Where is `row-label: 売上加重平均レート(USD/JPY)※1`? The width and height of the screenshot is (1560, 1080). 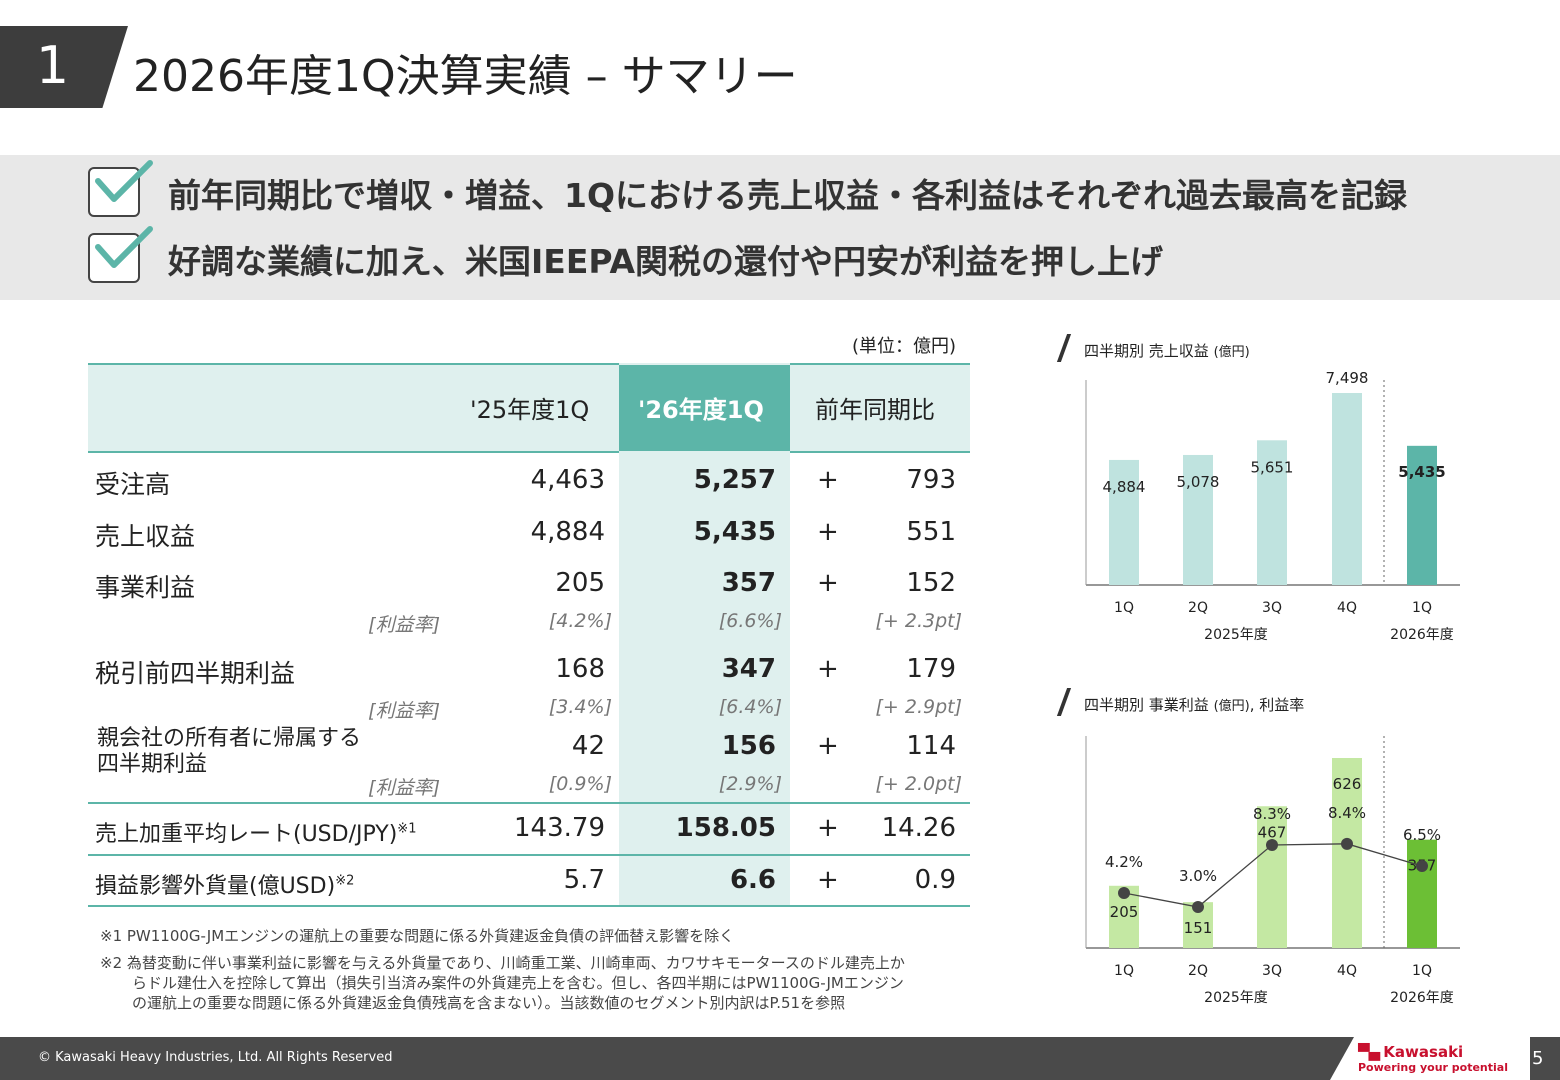
row-label: 売上加重平均レート(USD/JPY)※1 is located at coordinates (256, 834).